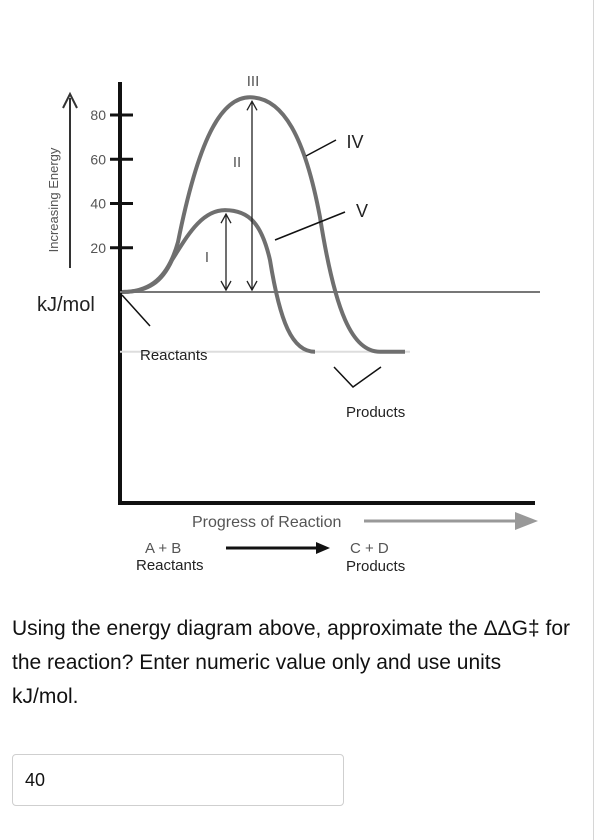 Image resolution: width=600 pixels, height=840 pixels. What do you see at coordinates (226, 252) in the screenshot?
I see `arrow-activation-catalyzed` at bounding box center [226, 252].